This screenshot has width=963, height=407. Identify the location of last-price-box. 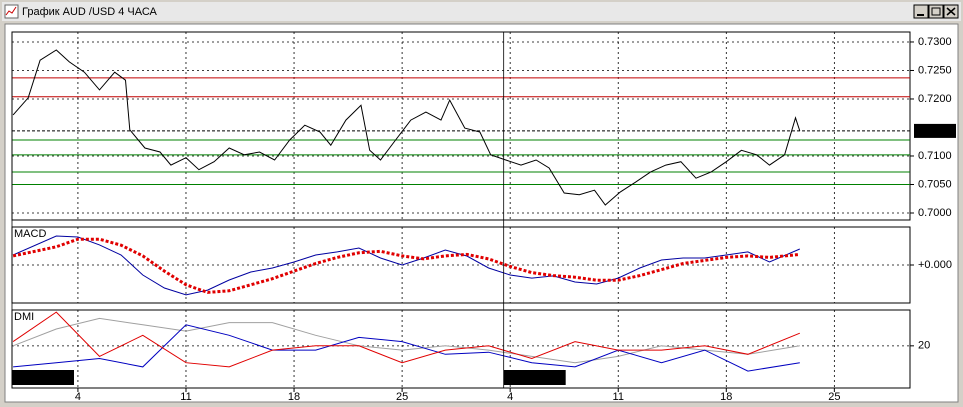
(935, 130).